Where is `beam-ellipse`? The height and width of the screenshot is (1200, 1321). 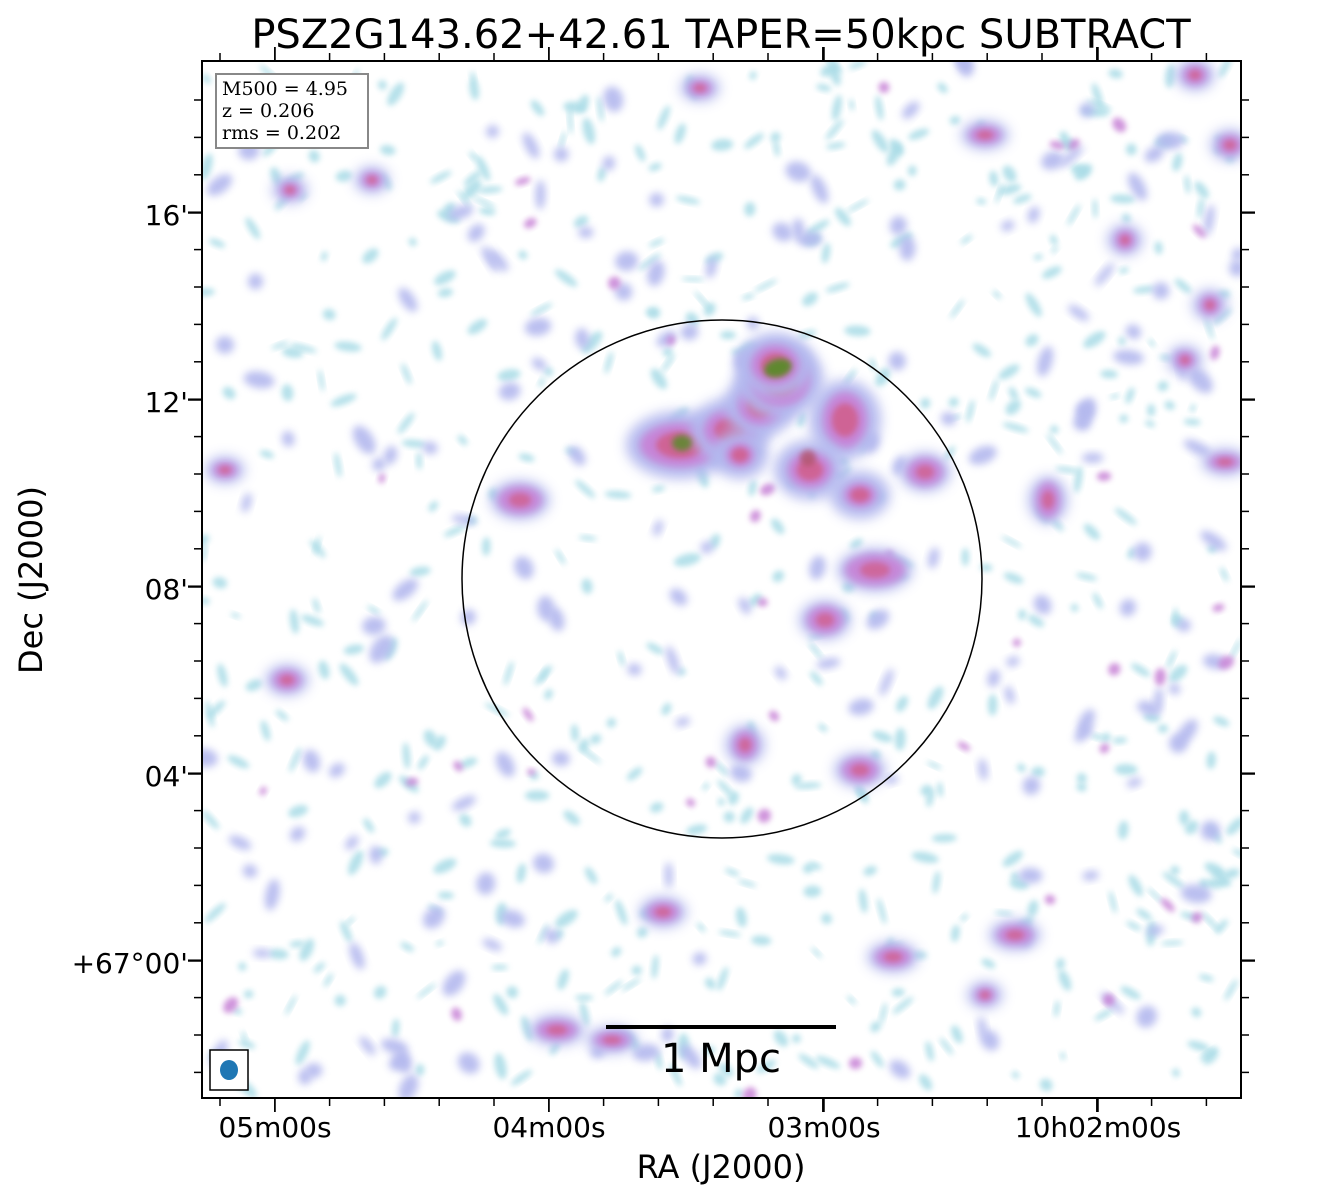 beam-ellipse is located at coordinates (229, 1070).